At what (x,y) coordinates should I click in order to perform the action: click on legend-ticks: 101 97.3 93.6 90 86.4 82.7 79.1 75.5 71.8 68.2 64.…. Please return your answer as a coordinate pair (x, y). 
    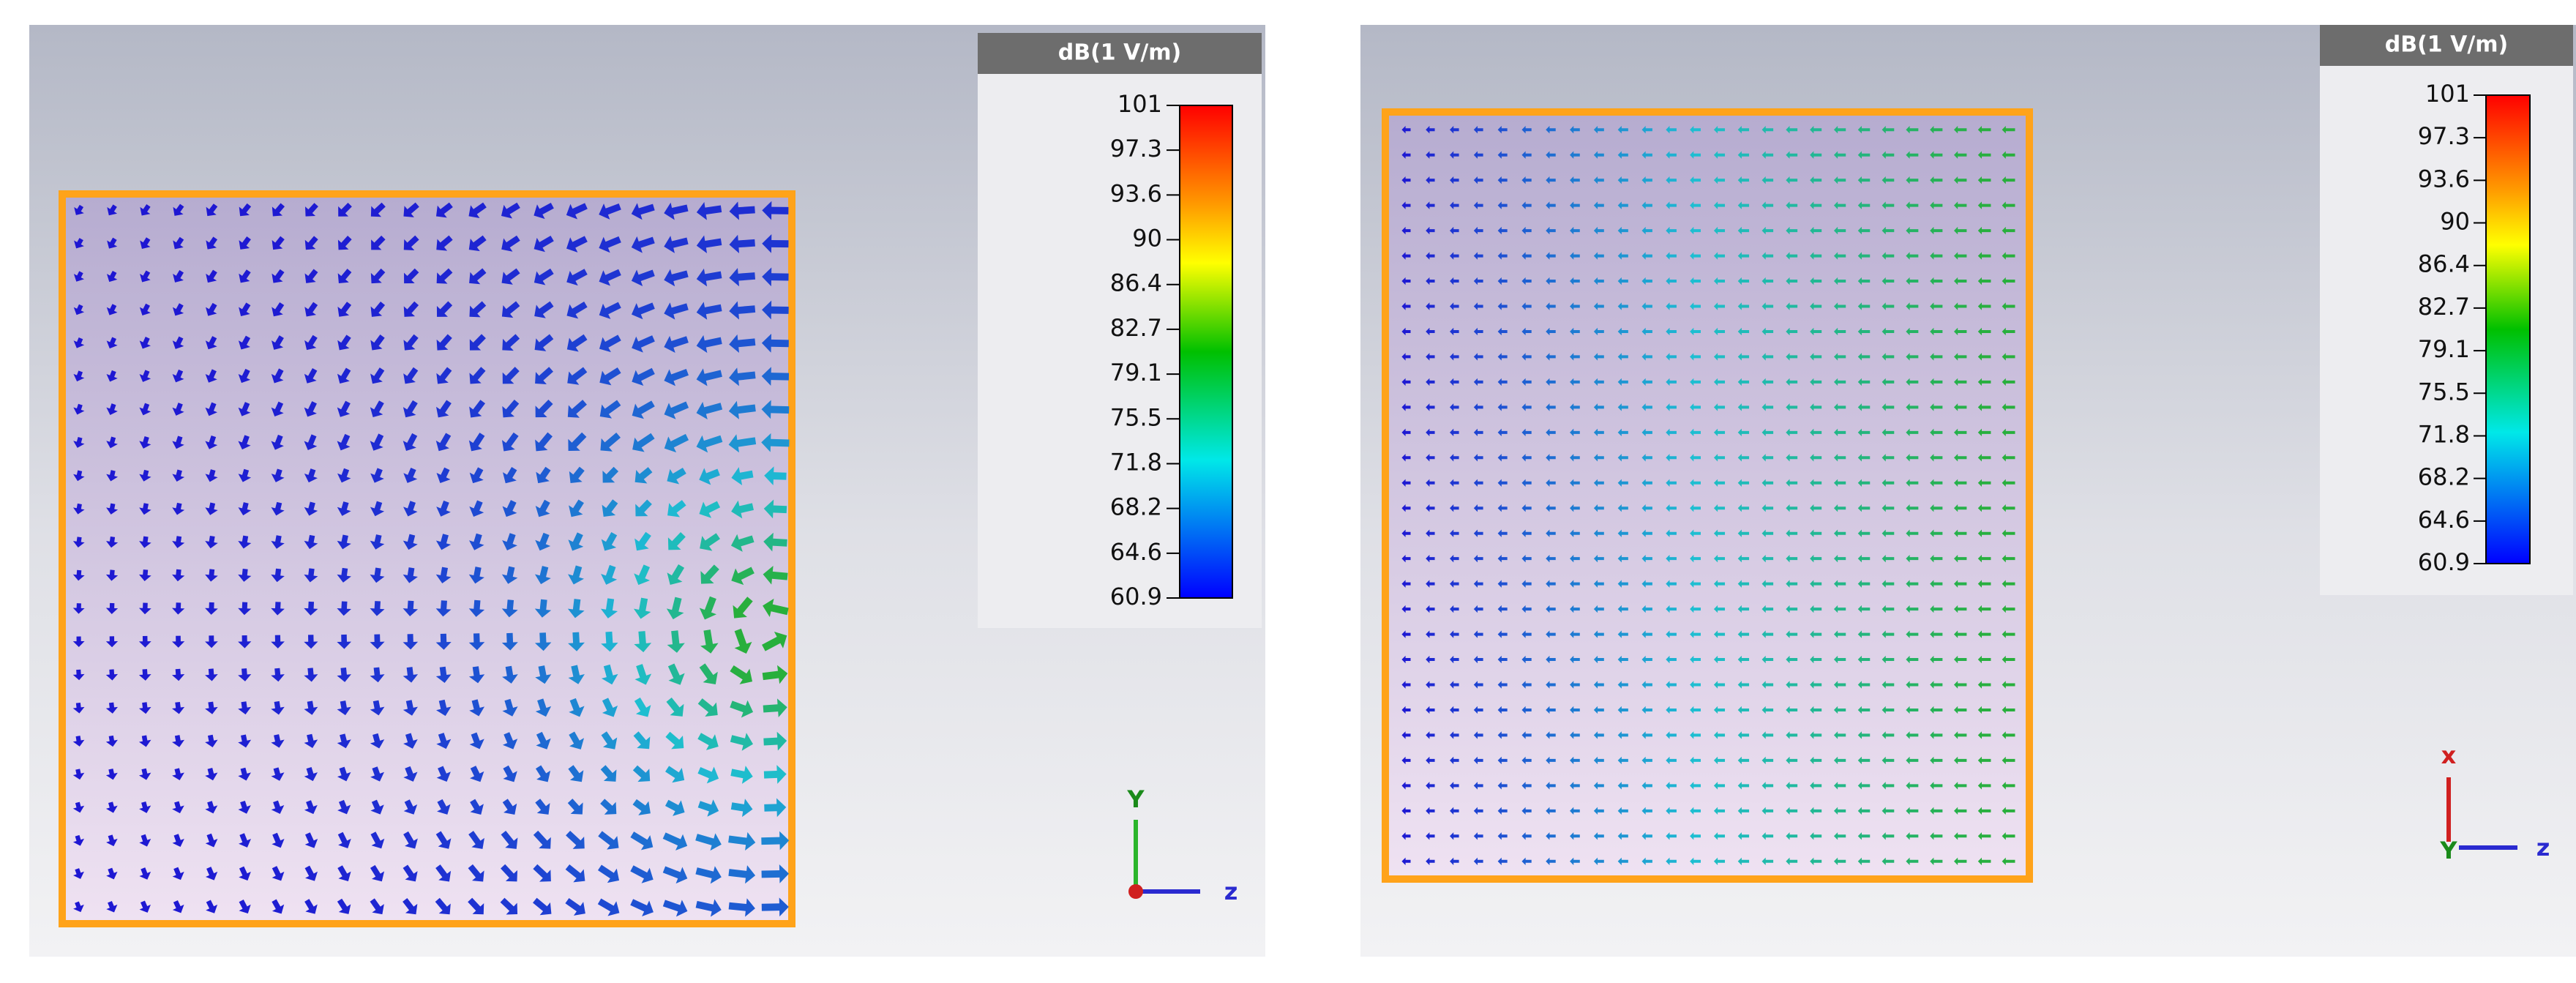
    Looking at the image, I should click on (2452, 328).